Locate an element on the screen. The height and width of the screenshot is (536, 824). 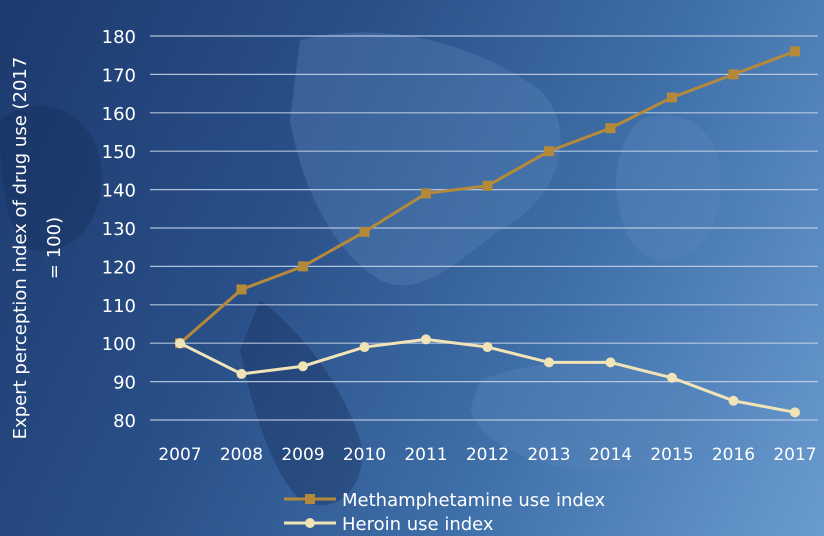
x-tick-label: 2015 is located at coordinates (671, 455).